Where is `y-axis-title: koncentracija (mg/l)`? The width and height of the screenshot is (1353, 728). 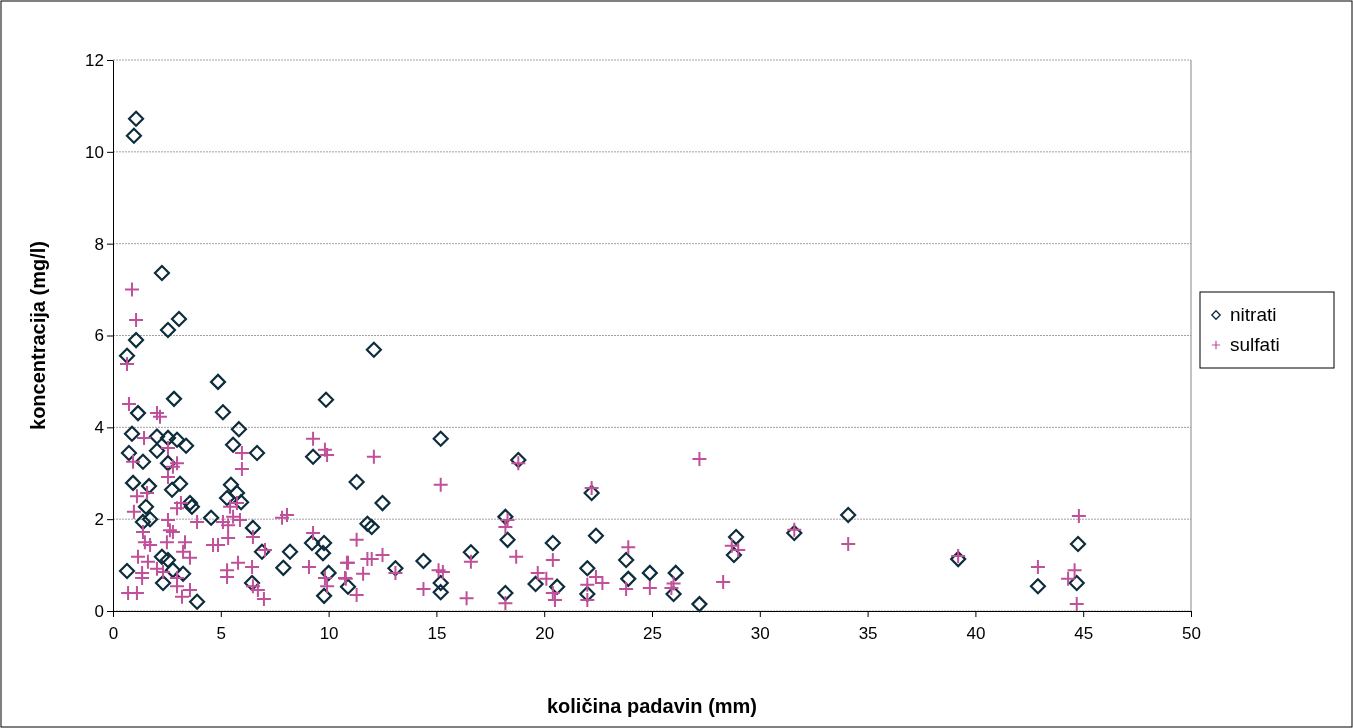 y-axis-title: koncentracija (mg/l) is located at coordinates (38, 335).